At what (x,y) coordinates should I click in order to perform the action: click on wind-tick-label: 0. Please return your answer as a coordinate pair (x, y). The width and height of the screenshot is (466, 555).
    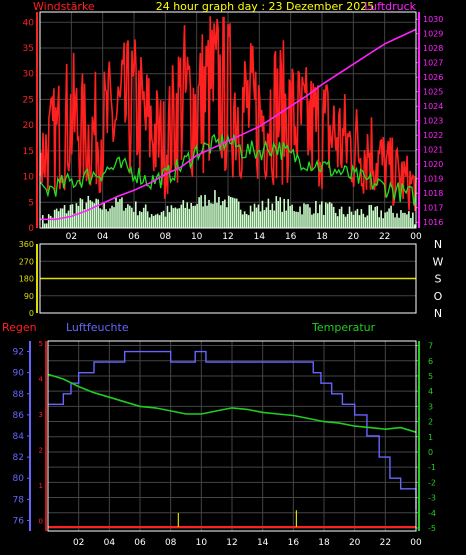
    Looking at the image, I should click on (31, 229).